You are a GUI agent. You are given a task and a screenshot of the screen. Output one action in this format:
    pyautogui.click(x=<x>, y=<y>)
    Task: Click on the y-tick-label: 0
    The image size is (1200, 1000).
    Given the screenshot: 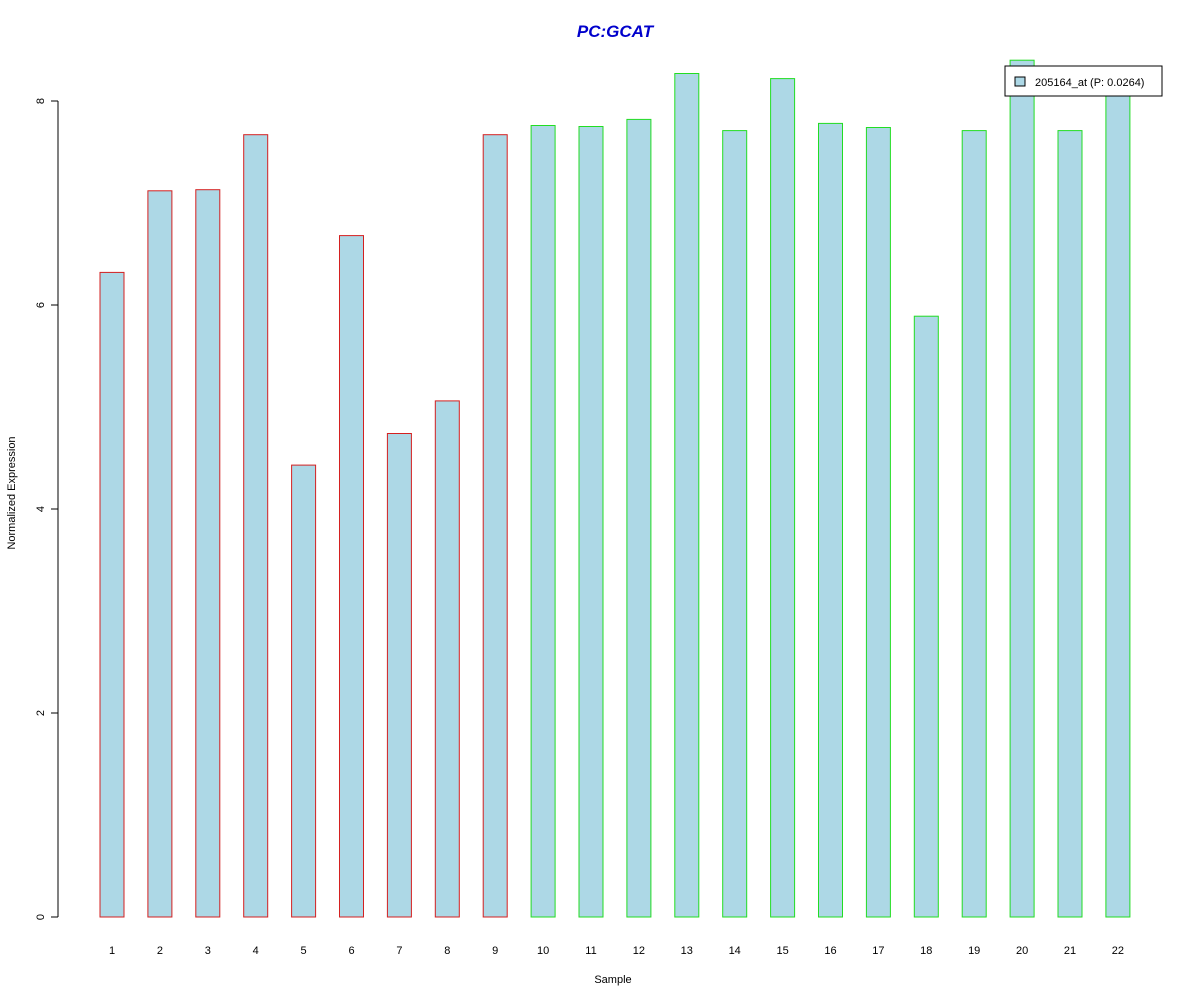 What is the action you would take?
    pyautogui.click(x=41, y=917)
    